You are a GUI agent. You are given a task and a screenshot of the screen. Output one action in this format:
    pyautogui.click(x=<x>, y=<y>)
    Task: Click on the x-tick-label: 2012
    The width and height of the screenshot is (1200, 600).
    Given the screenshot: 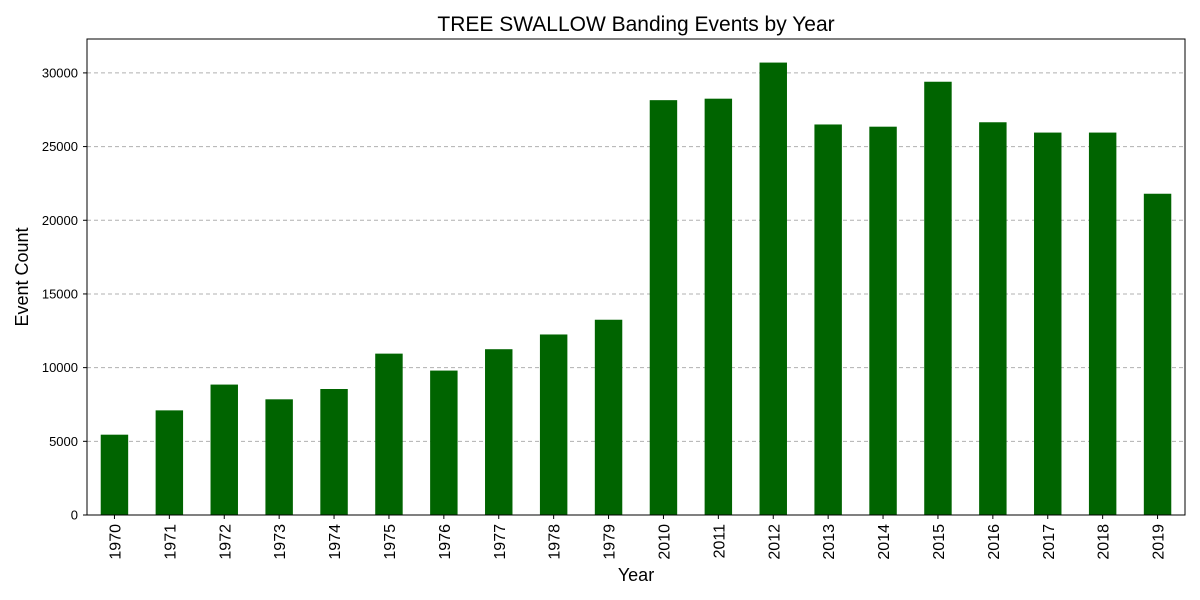 What is the action you would take?
    pyautogui.click(x=774, y=542)
    